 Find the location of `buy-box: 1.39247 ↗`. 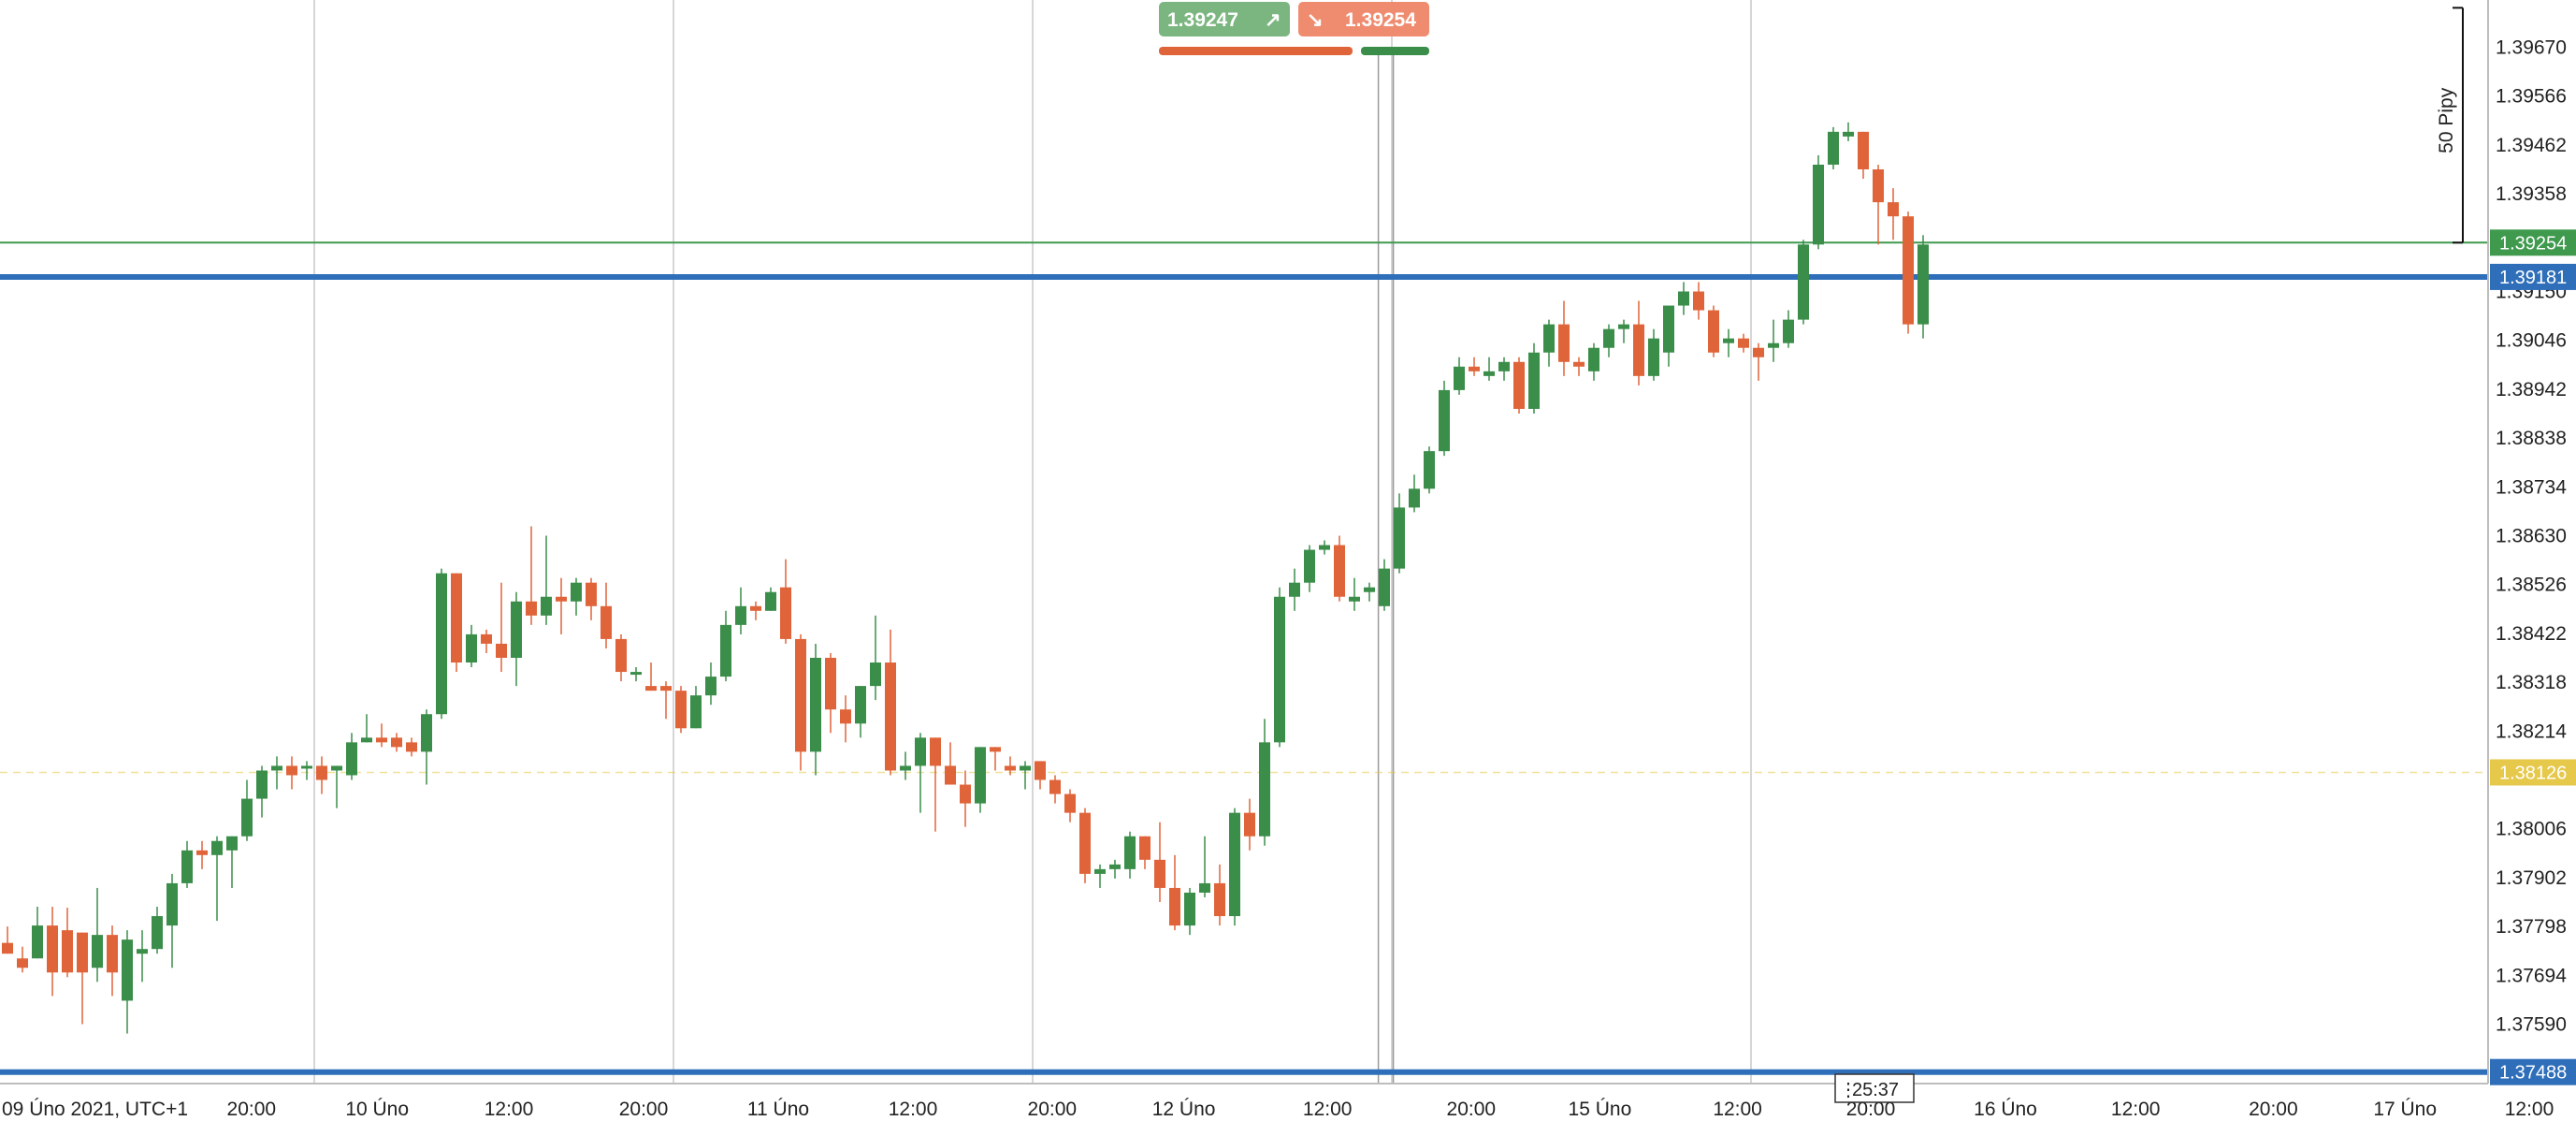

buy-box: 1.39247 ↗ is located at coordinates (1256, 28).